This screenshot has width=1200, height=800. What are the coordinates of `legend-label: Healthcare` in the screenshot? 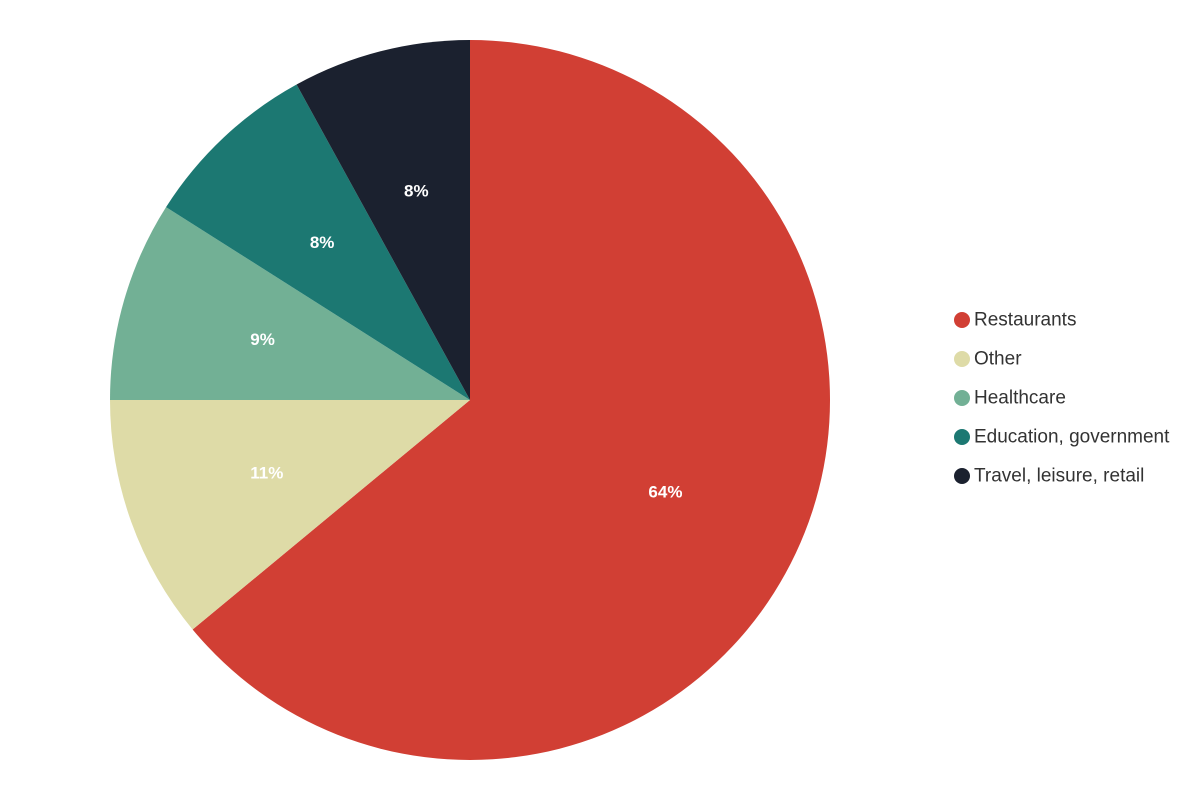 It's located at (1020, 398).